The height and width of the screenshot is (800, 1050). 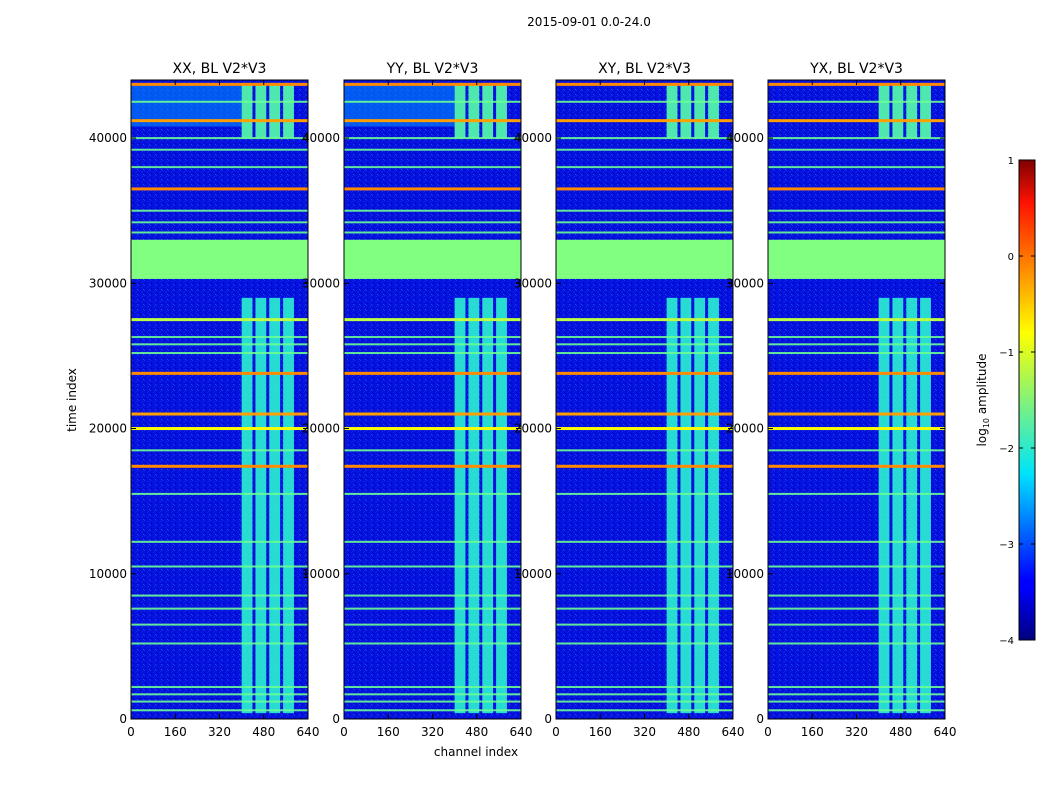 What do you see at coordinates (263, 732) in the screenshot?
I see `x-tick-label: 480` at bounding box center [263, 732].